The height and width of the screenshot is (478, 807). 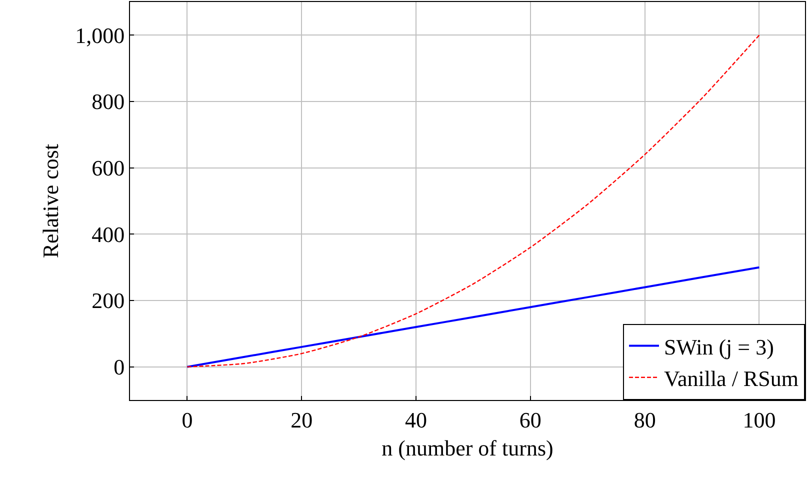 What do you see at coordinates (100, 35) in the screenshot?
I see `y-tick-label: 1,000` at bounding box center [100, 35].